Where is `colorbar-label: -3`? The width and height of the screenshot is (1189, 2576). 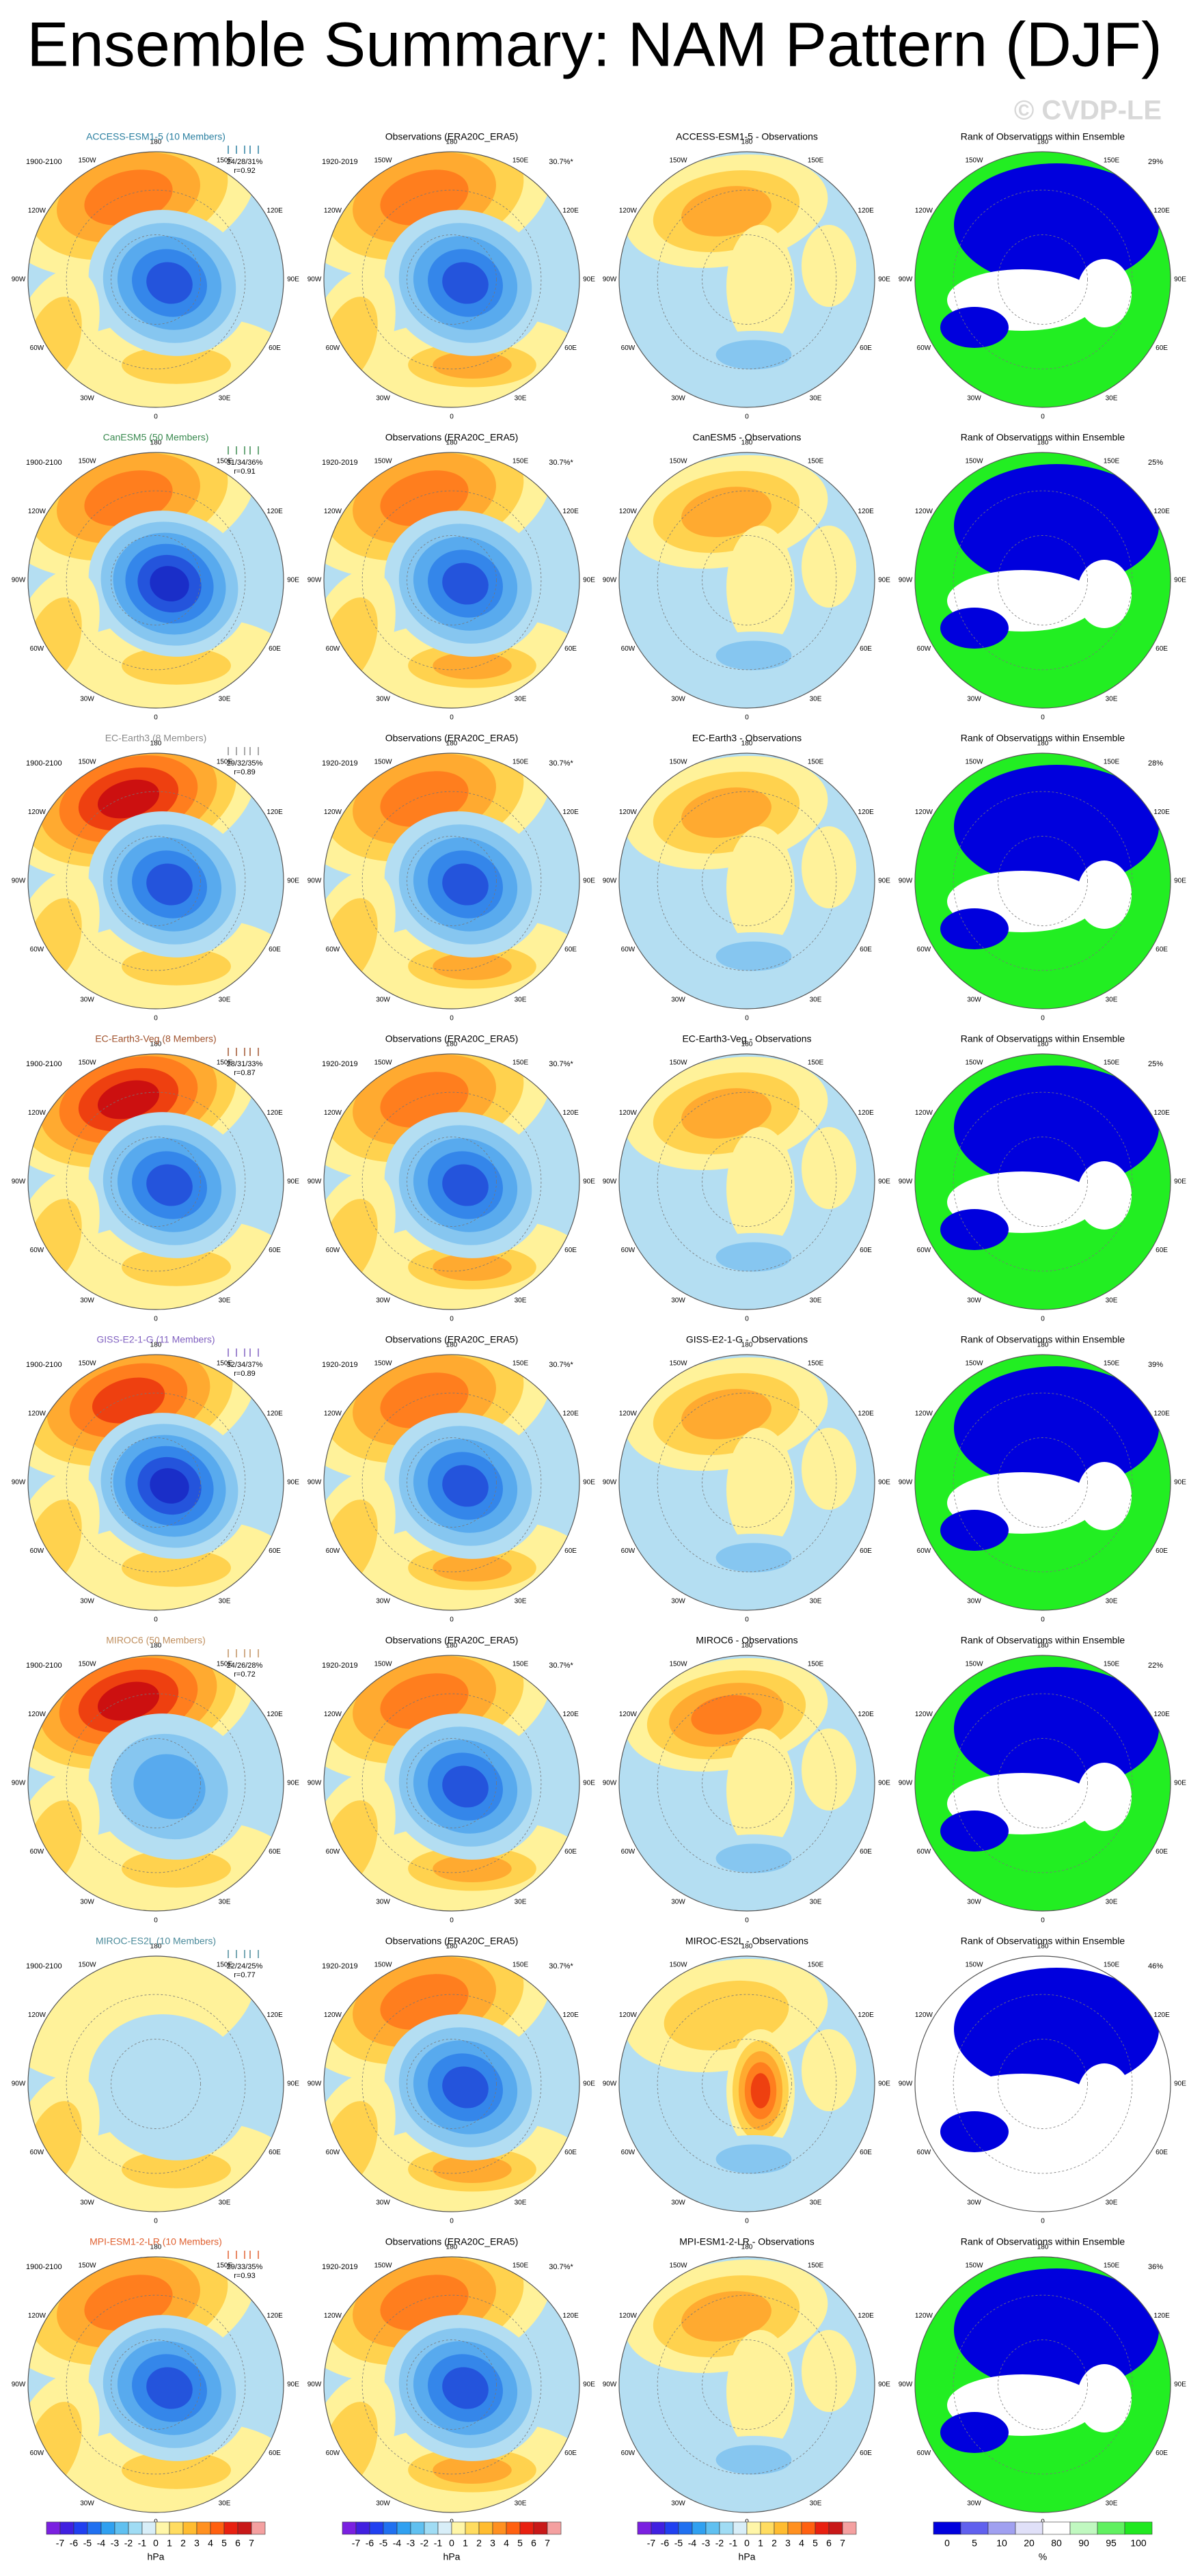
colorbar-label: -3 is located at coordinates (115, 2544).